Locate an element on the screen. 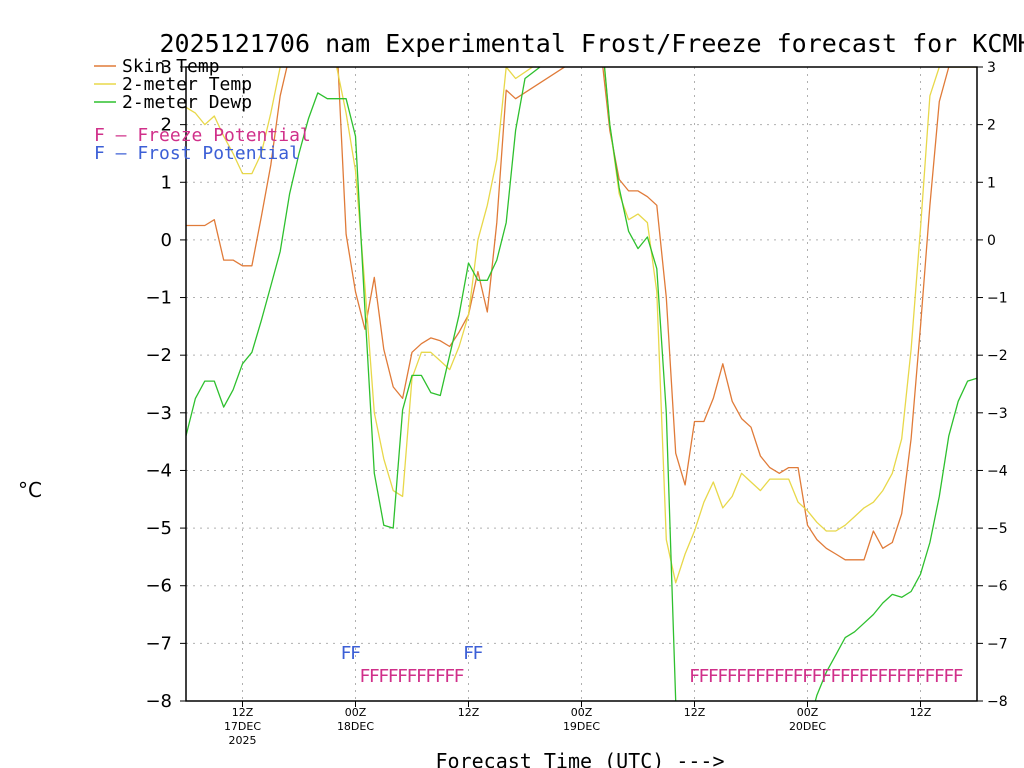 The image size is (1024, 768). legend-label: Skin Temp is located at coordinates (171, 66).